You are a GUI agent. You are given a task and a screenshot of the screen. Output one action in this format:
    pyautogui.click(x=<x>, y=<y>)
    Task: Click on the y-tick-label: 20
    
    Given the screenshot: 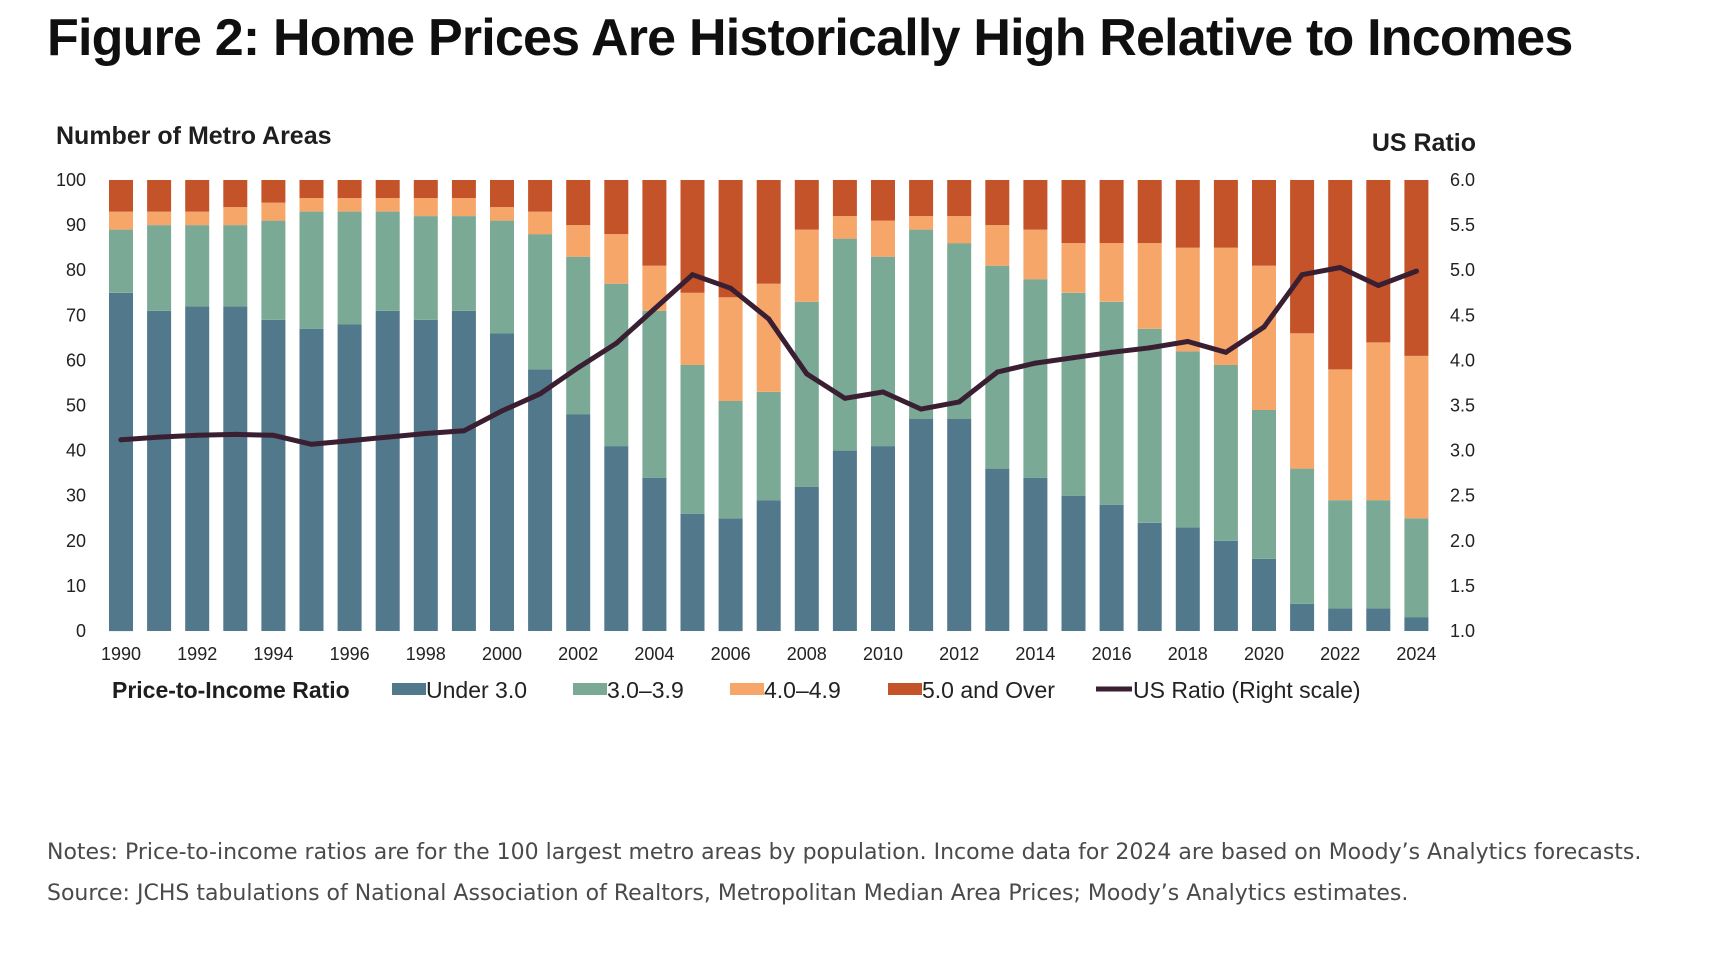 What is the action you would take?
    pyautogui.click(x=76, y=541)
    